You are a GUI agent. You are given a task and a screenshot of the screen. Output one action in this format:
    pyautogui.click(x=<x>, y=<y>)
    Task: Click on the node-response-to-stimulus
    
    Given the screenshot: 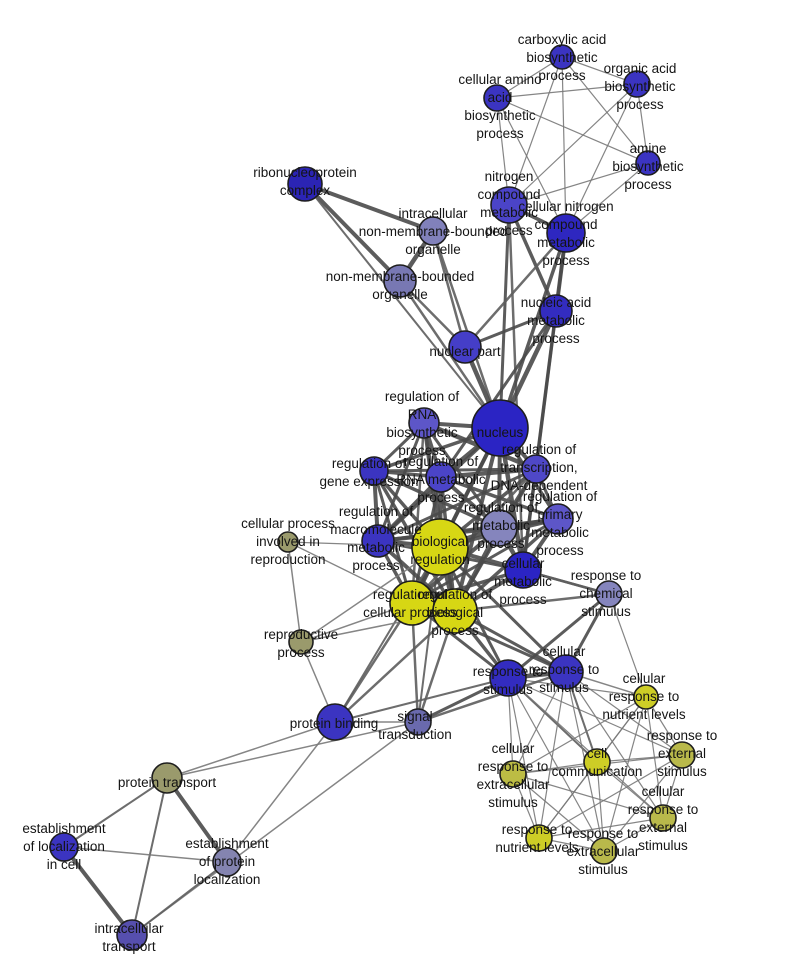 What is the action you would take?
    pyautogui.click(x=508, y=678)
    